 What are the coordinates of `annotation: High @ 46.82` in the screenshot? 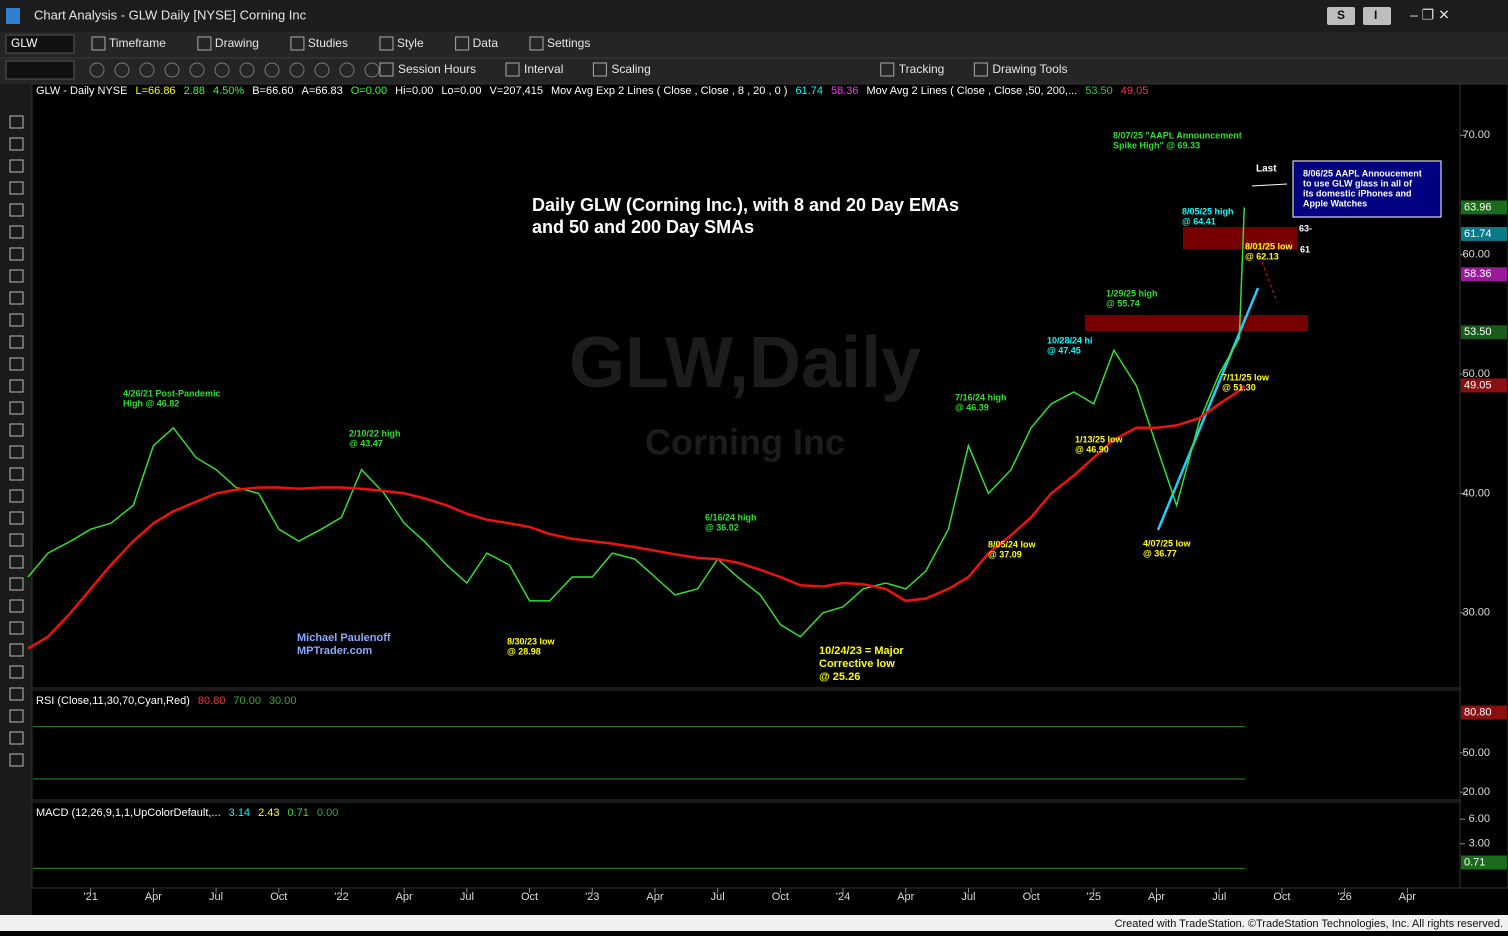 It's located at (151, 403).